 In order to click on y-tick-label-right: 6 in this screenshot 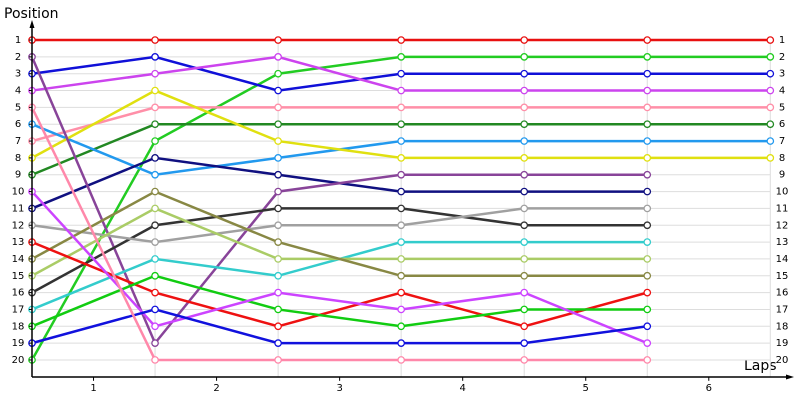, I will do `click(782, 124)`.